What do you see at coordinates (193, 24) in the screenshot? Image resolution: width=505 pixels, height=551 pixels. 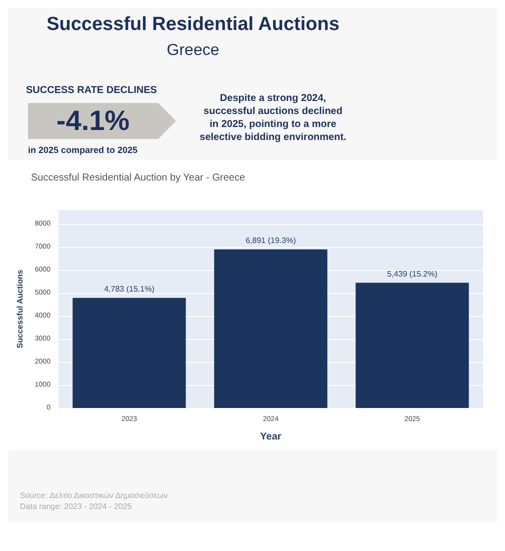 I see `chart-title: Successful Residential Auctions` at bounding box center [193, 24].